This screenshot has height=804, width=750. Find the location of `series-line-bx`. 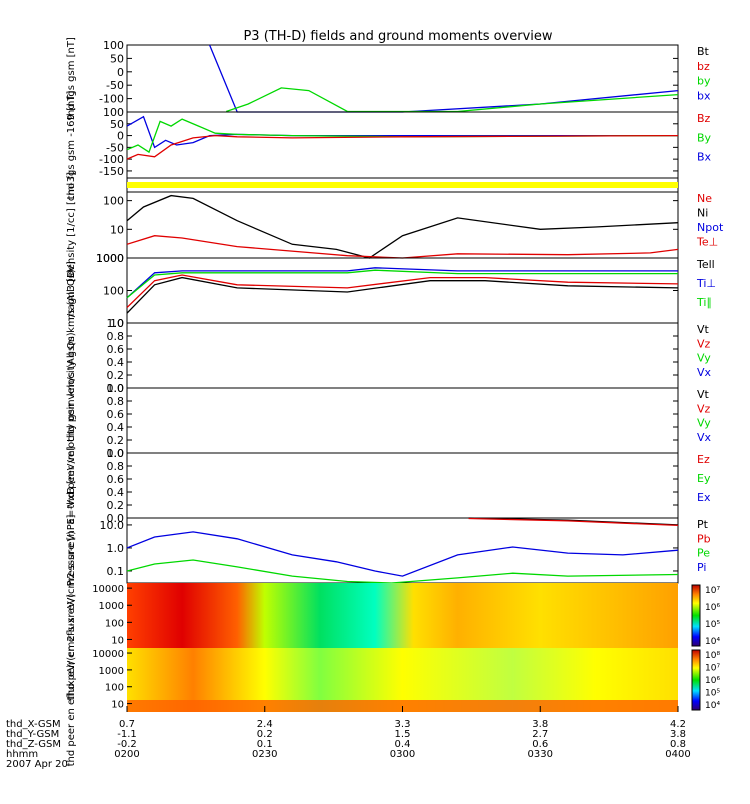

series-line-bx is located at coordinates (443, 78).